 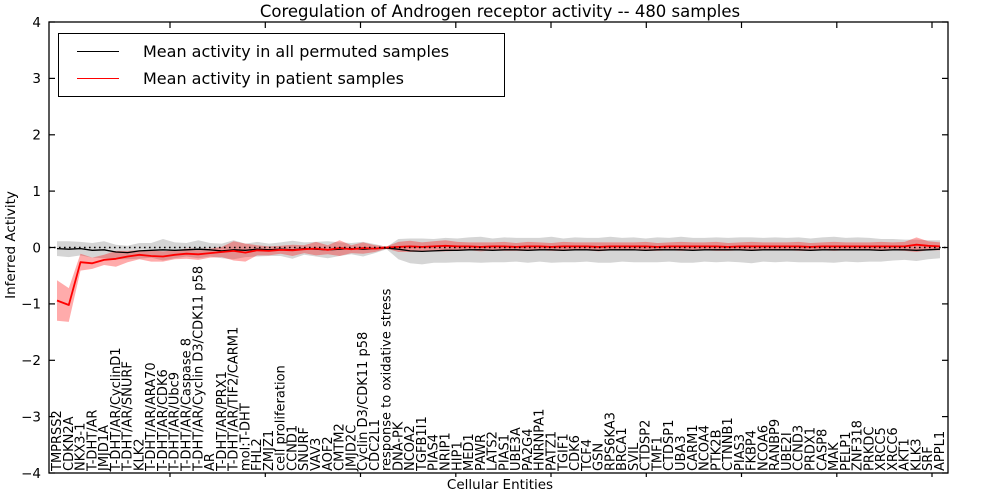 What do you see at coordinates (245, 437) in the screenshot?
I see `x-category-label: mol:T-DHT` at bounding box center [245, 437].